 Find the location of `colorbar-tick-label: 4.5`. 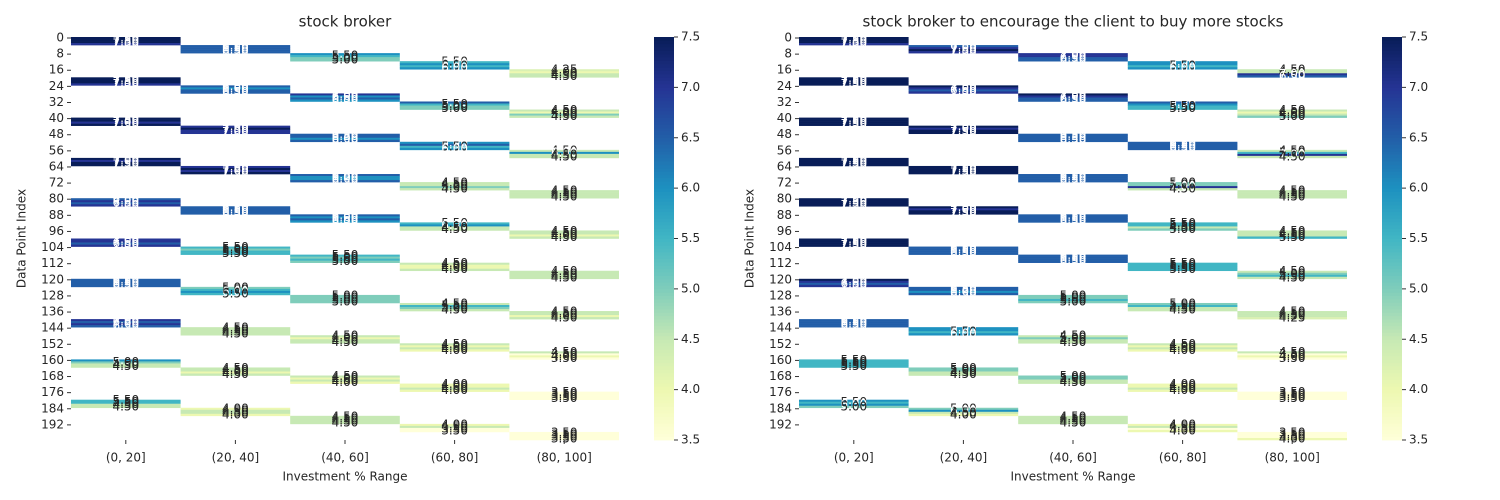

colorbar-tick-label: 4.5 is located at coordinates (690, 339).